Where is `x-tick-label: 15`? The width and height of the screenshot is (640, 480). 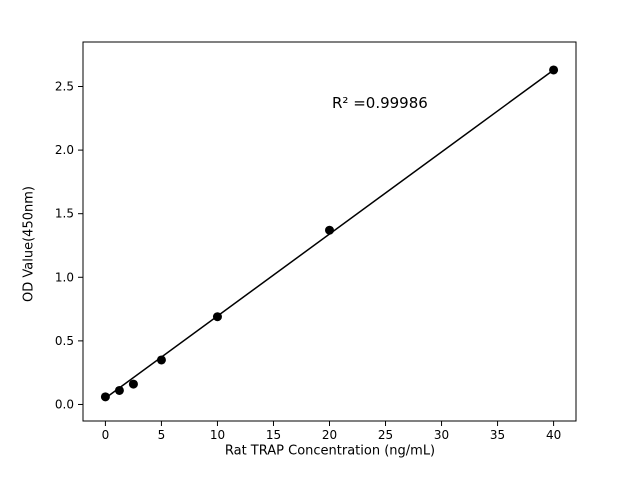
x-tick-label: 15 is located at coordinates (273, 435).